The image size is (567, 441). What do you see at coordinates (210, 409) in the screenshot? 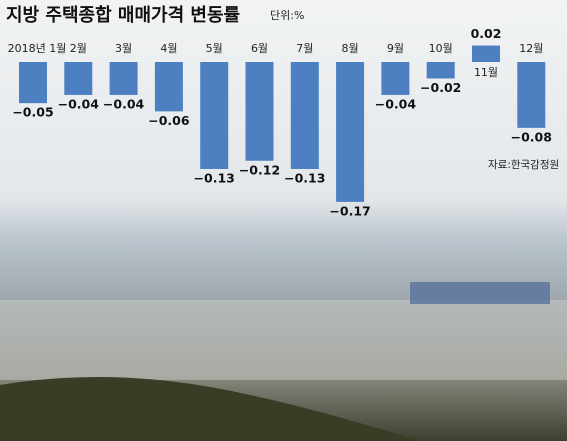
I see `hill` at bounding box center [210, 409].